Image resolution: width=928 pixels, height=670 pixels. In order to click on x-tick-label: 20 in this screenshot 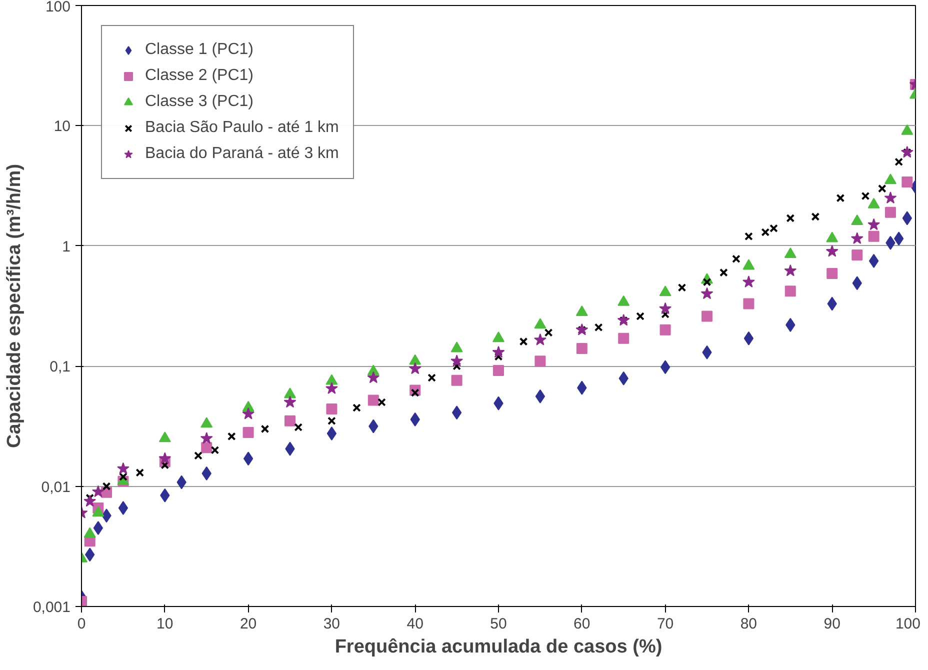, I will do `click(248, 624)`.